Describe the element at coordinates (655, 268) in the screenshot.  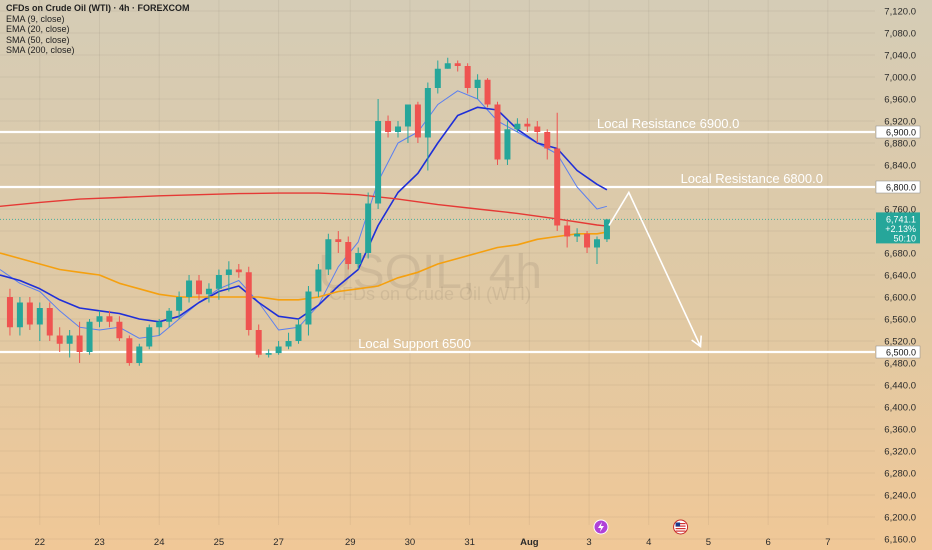
I see `projection-path` at that location.